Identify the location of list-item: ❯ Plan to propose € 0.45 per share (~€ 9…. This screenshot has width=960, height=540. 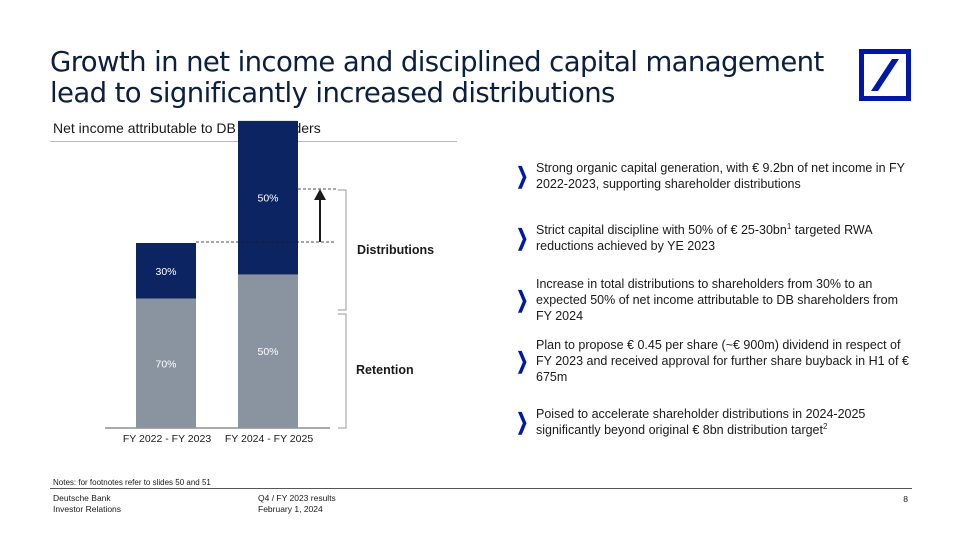
(712, 361).